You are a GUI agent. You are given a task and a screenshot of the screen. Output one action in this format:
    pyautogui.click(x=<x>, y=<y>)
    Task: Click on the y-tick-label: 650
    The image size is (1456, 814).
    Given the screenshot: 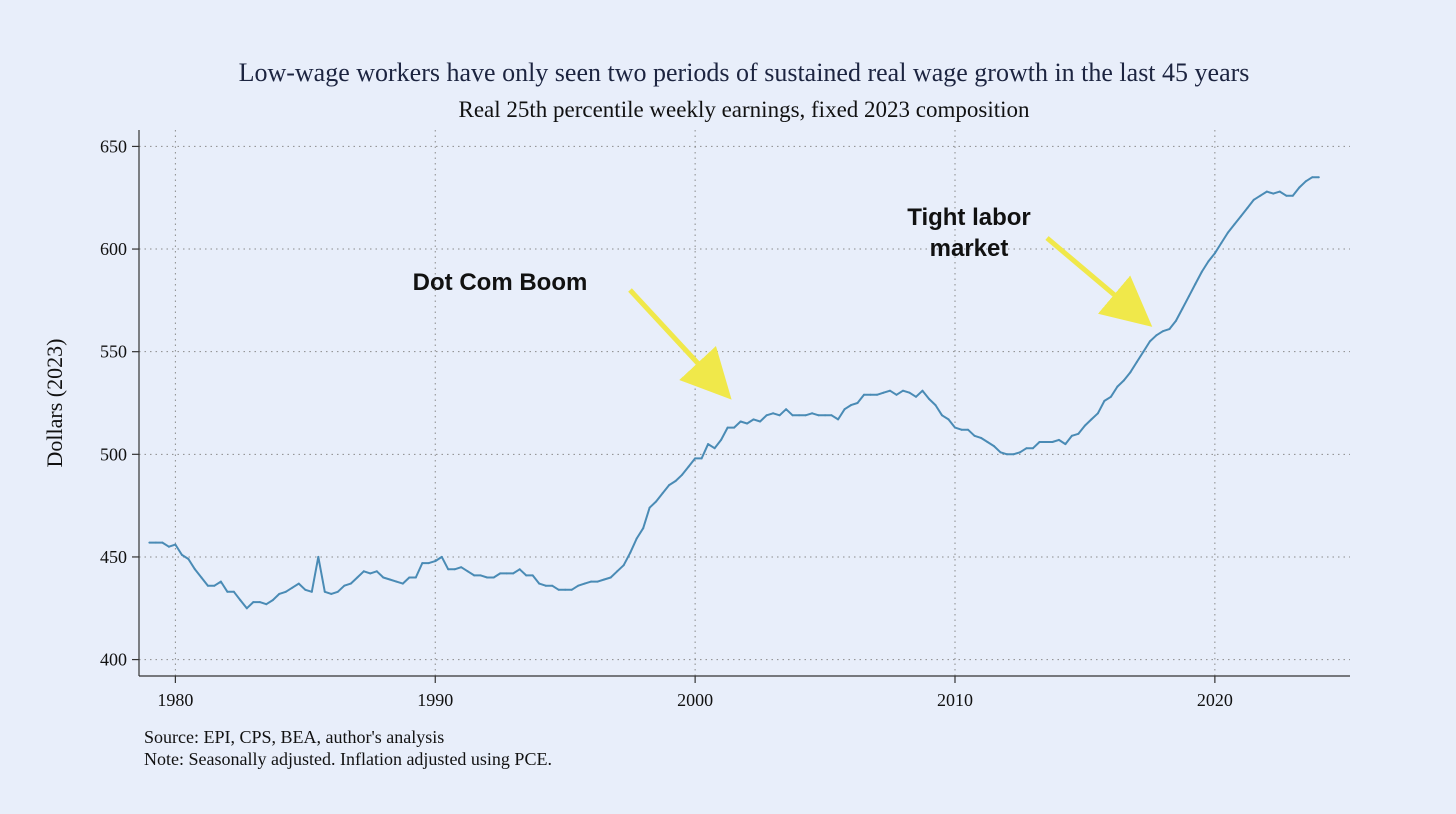 What is the action you would take?
    pyautogui.click(x=113, y=146)
    